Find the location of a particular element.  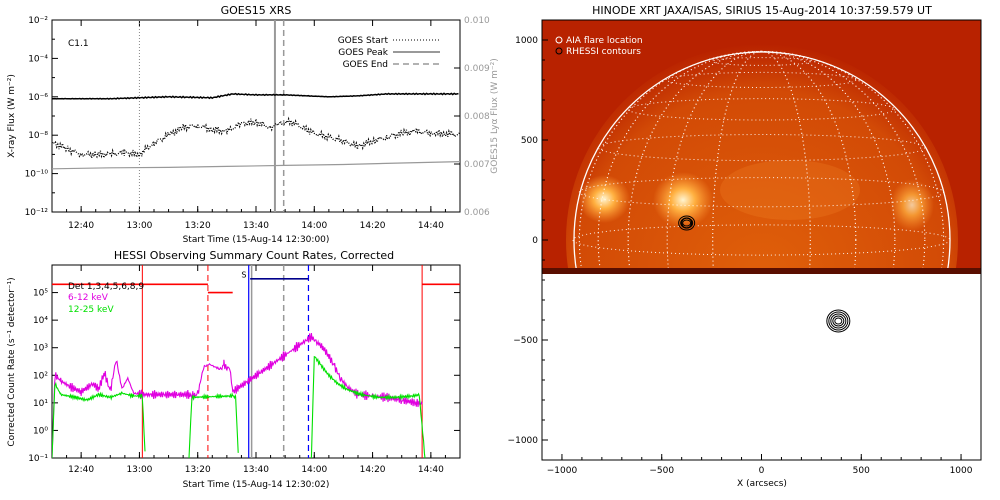

rhessi-contour-offdisk is located at coordinates (838, 321).